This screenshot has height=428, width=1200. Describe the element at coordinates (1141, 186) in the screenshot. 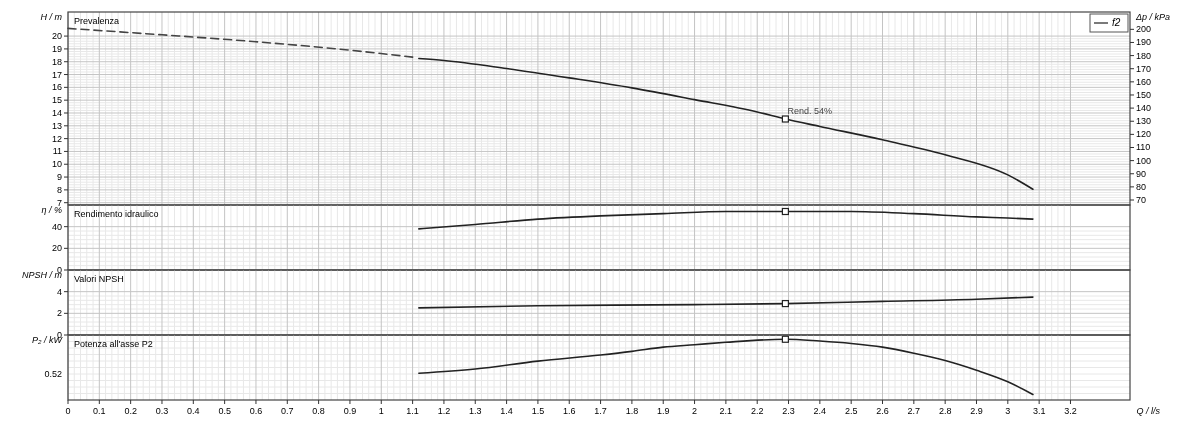

I see `y2-tick-label: 80` at that location.